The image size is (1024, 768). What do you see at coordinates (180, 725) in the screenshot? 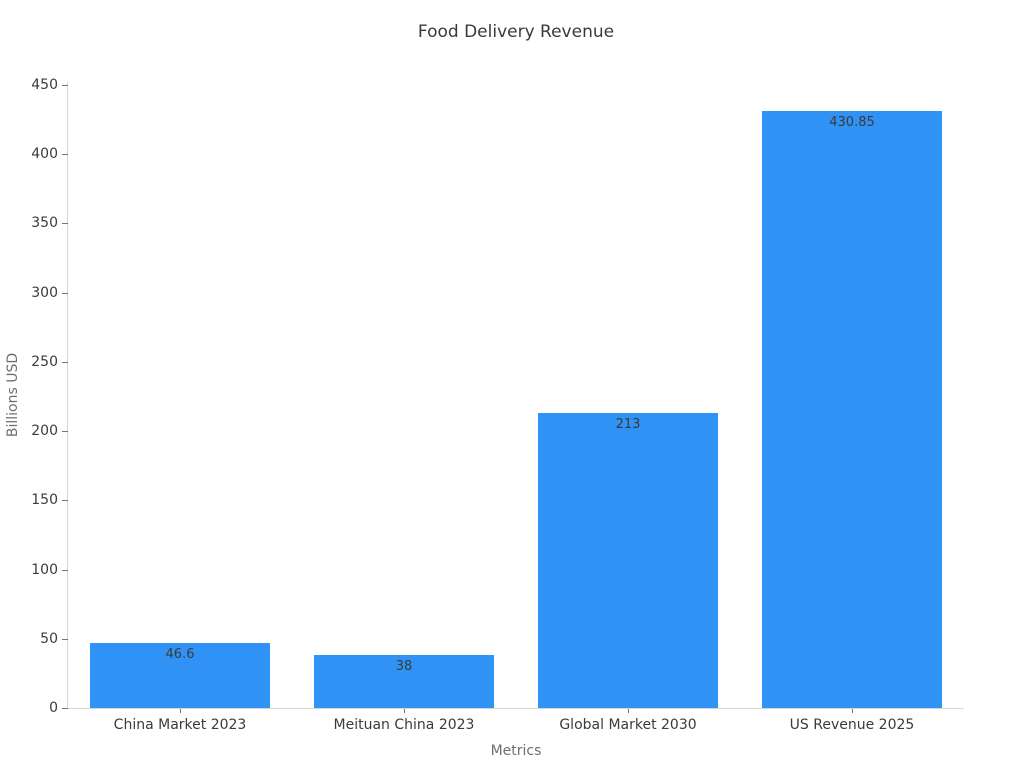
I see `x-tick-label: China Market 2023` at bounding box center [180, 725].